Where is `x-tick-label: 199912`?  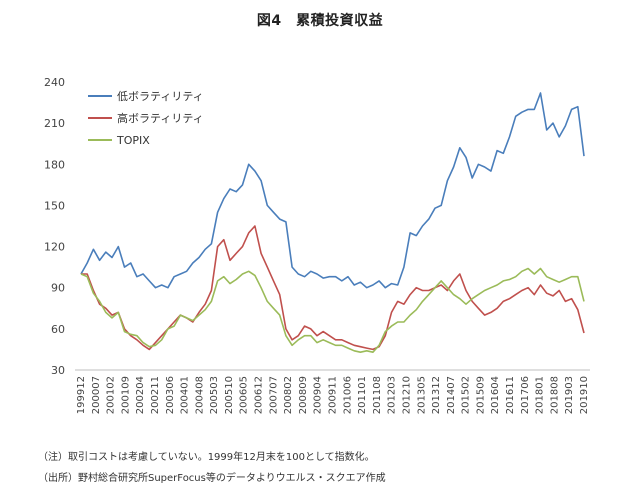
x-tick-label: 199912 is located at coordinates (81, 395).